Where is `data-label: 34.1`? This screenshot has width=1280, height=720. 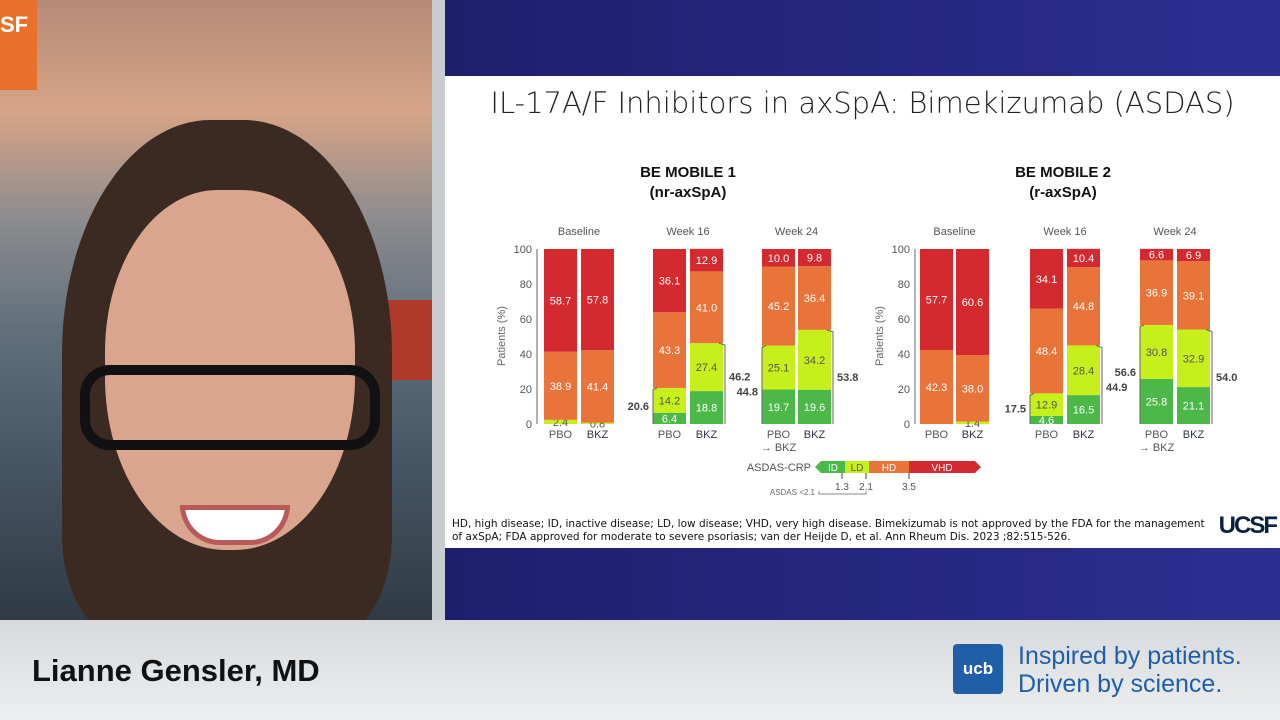
data-label: 34.1 is located at coordinates (1046, 280).